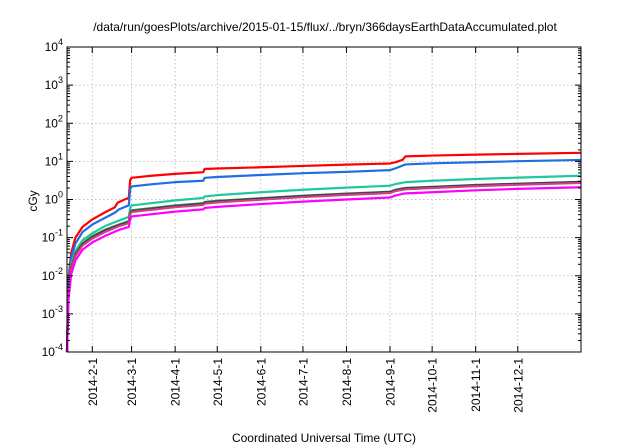 Image resolution: width=640 pixels, height=448 pixels. I want to click on x-tick-label: 2014-7-1, so click(303, 382).